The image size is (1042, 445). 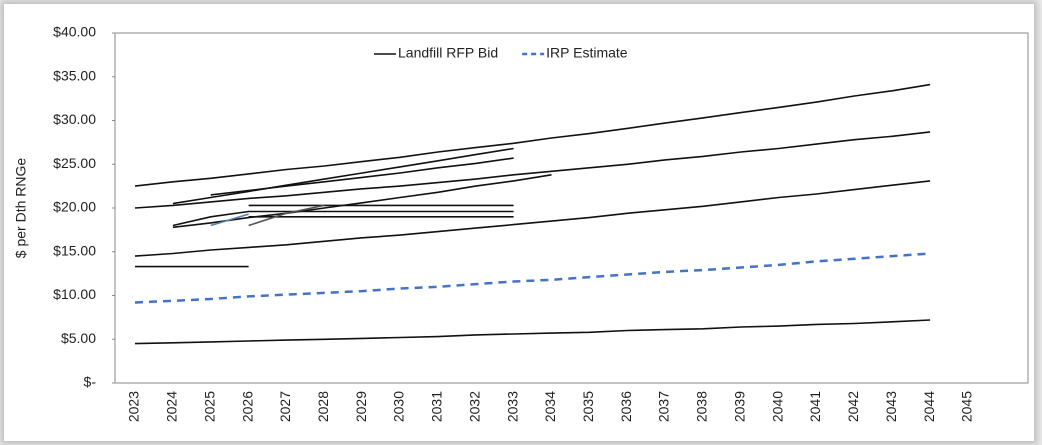 What do you see at coordinates (448, 53) in the screenshot?
I see `legend-label: Landfill RFP Bid` at bounding box center [448, 53].